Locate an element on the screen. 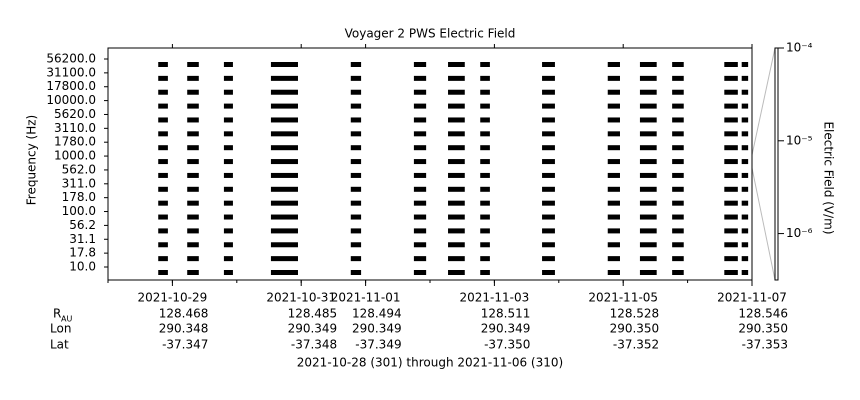 The image size is (860, 400). ephemeris-value: 128.546 is located at coordinates (763, 314).